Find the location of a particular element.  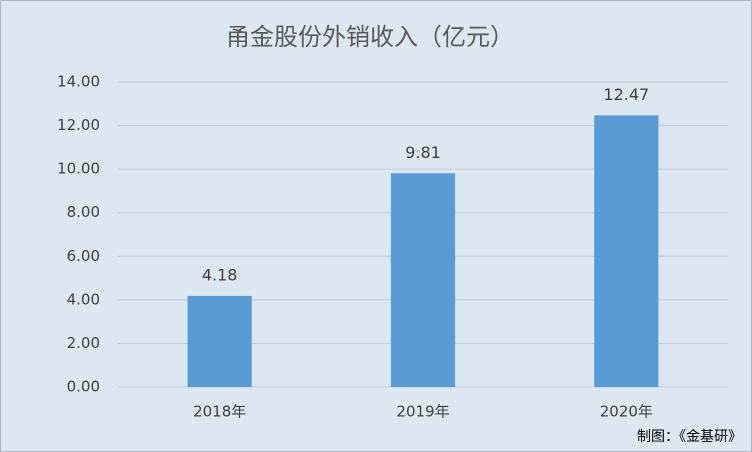

x-tick-label: 2018年 is located at coordinates (219, 412).